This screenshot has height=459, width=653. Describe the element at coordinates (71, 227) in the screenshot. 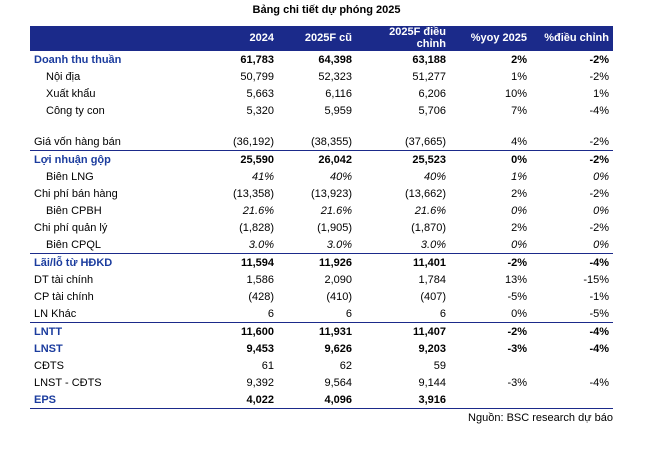

I see `row-label: Chi phí quản lý` at that location.